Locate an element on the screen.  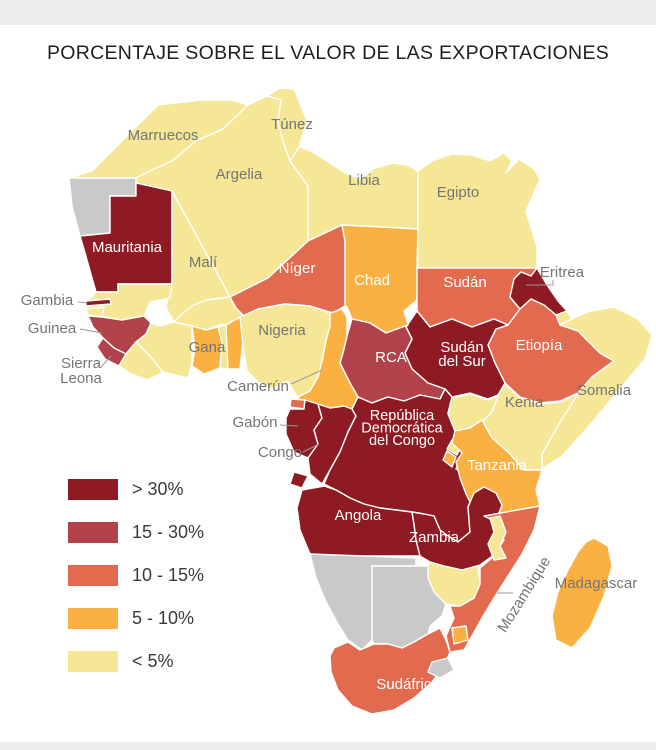
legend-label: 10 - 15% is located at coordinates (168, 575).